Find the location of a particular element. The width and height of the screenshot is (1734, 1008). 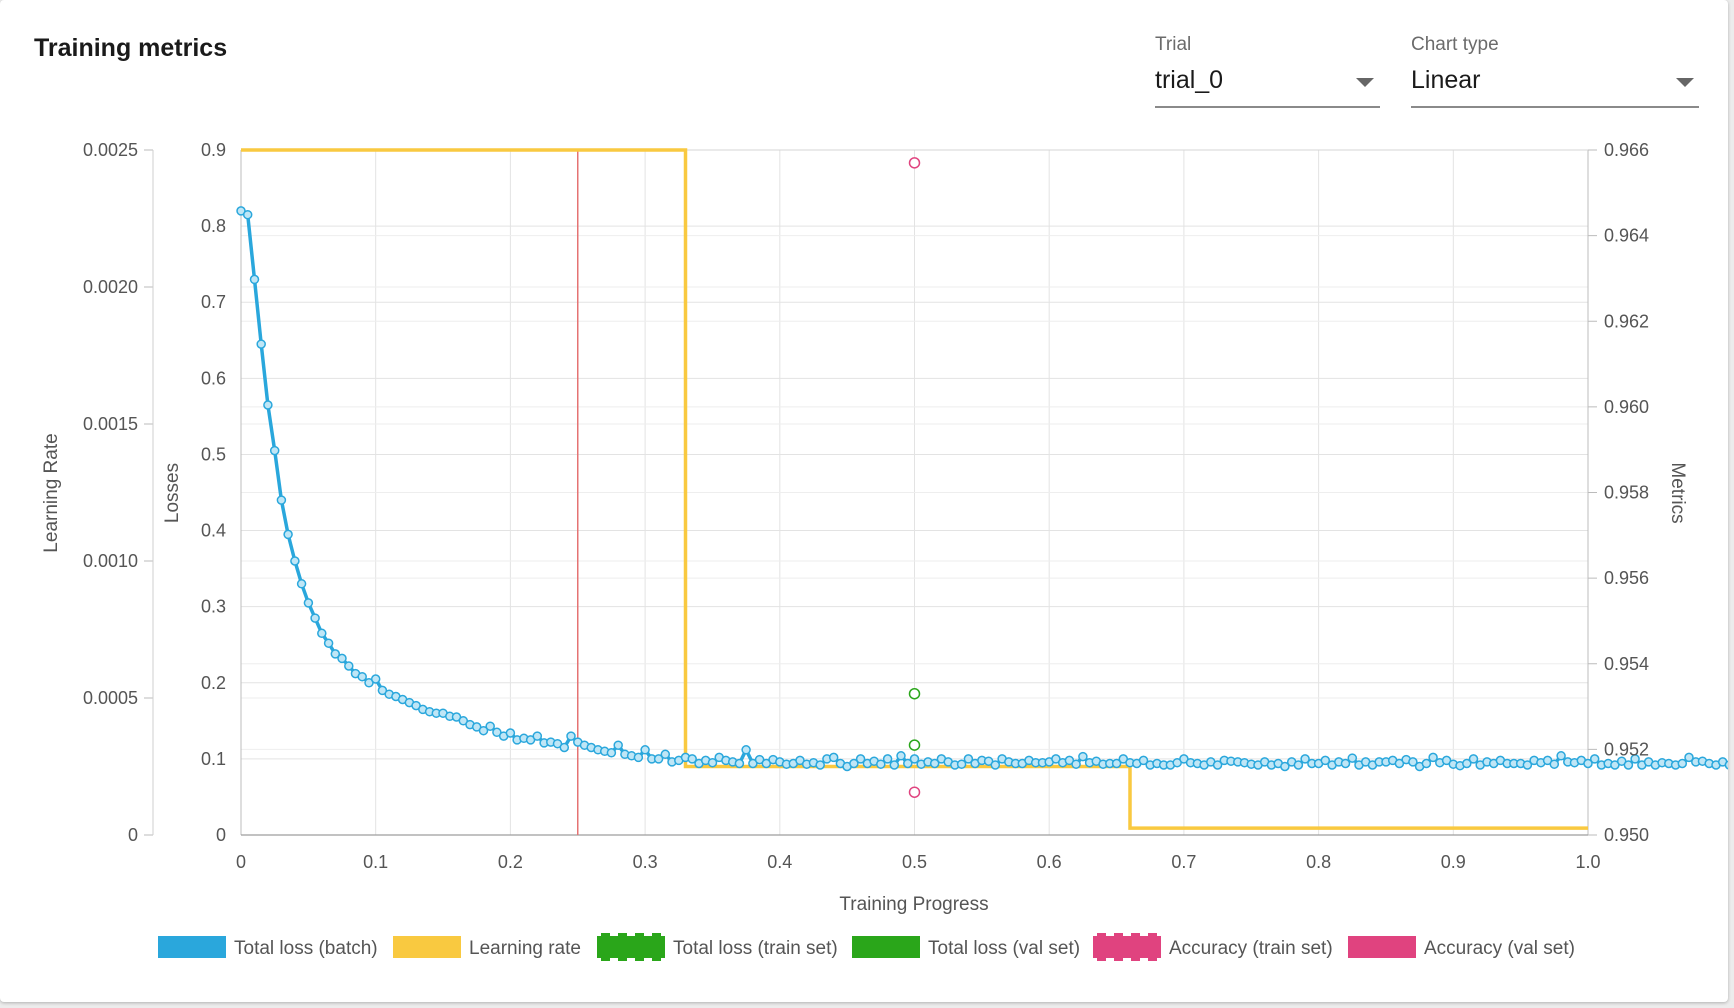

metrics-tick-label: 0.966 is located at coordinates (1626, 150).